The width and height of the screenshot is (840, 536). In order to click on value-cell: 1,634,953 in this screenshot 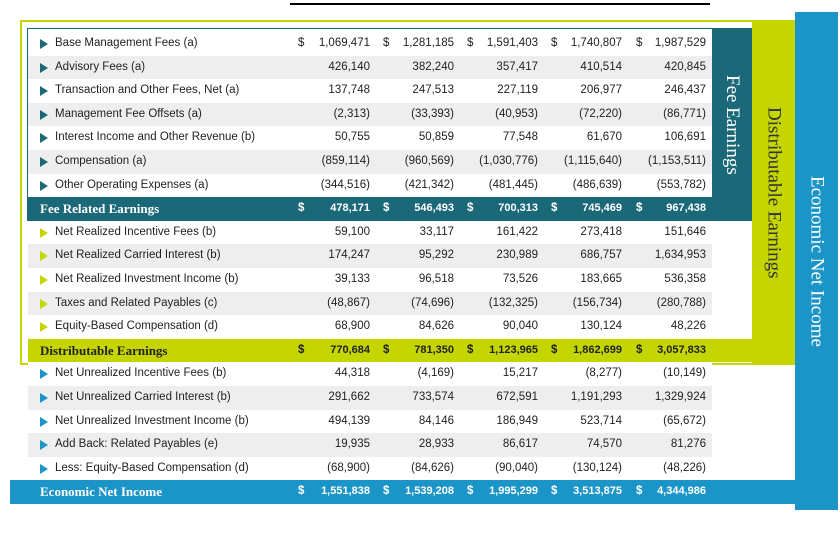, I will do `click(680, 255)`.